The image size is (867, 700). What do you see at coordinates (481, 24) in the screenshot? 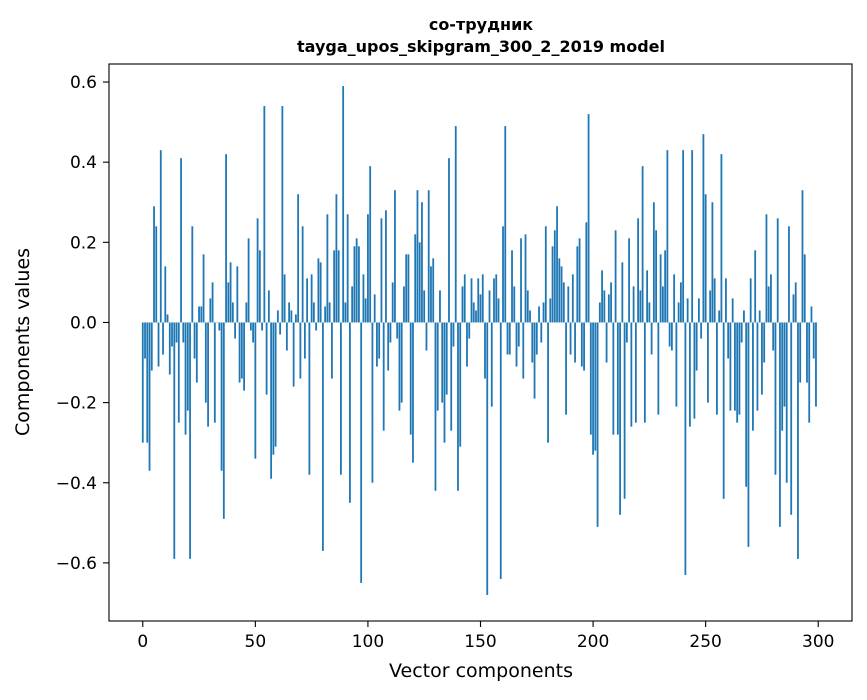
I see `chart-title: со-трудник` at bounding box center [481, 24].